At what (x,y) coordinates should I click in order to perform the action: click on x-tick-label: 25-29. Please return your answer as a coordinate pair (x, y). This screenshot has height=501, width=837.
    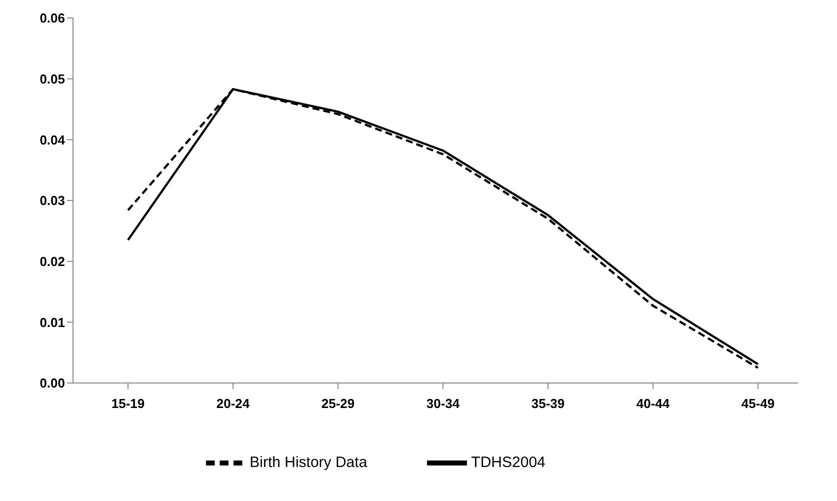
    Looking at the image, I should click on (338, 404).